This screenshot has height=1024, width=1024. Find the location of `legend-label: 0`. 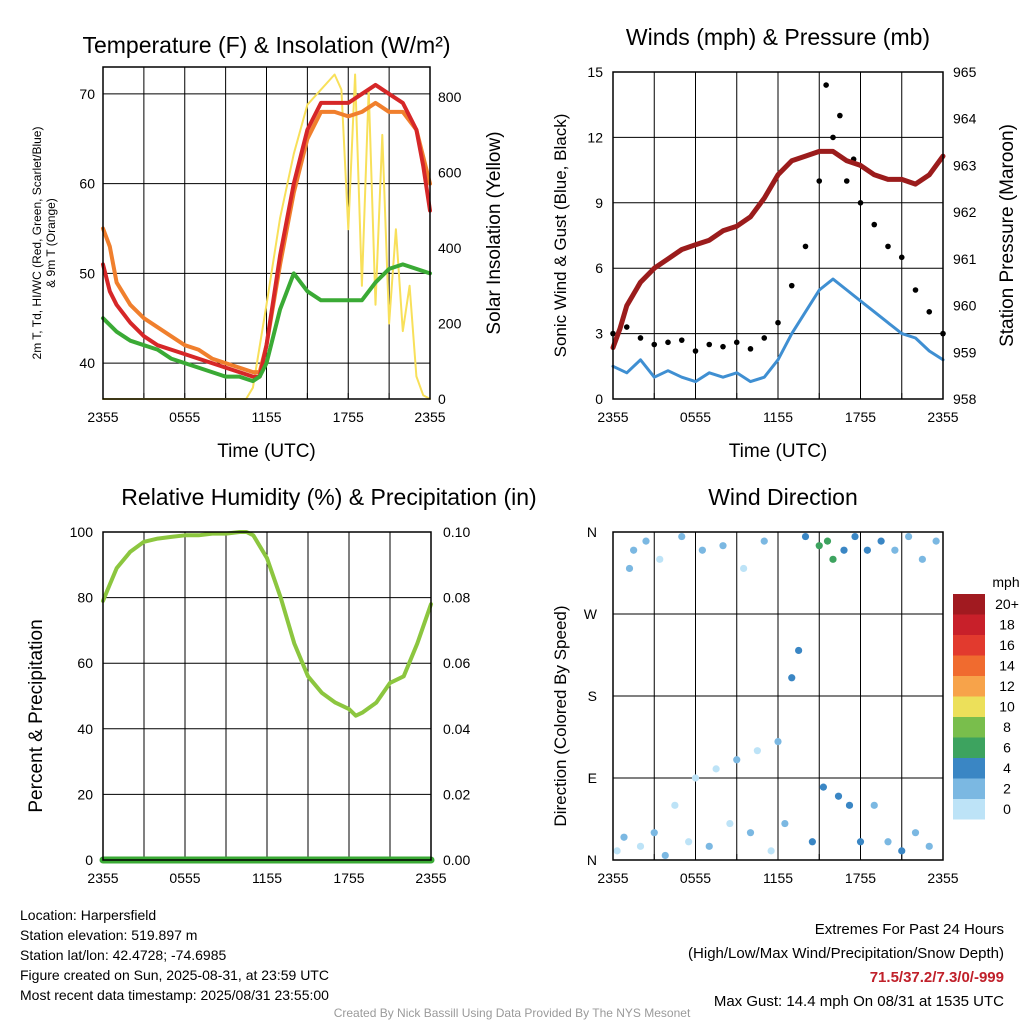

legend-label: 0 is located at coordinates (1007, 809).